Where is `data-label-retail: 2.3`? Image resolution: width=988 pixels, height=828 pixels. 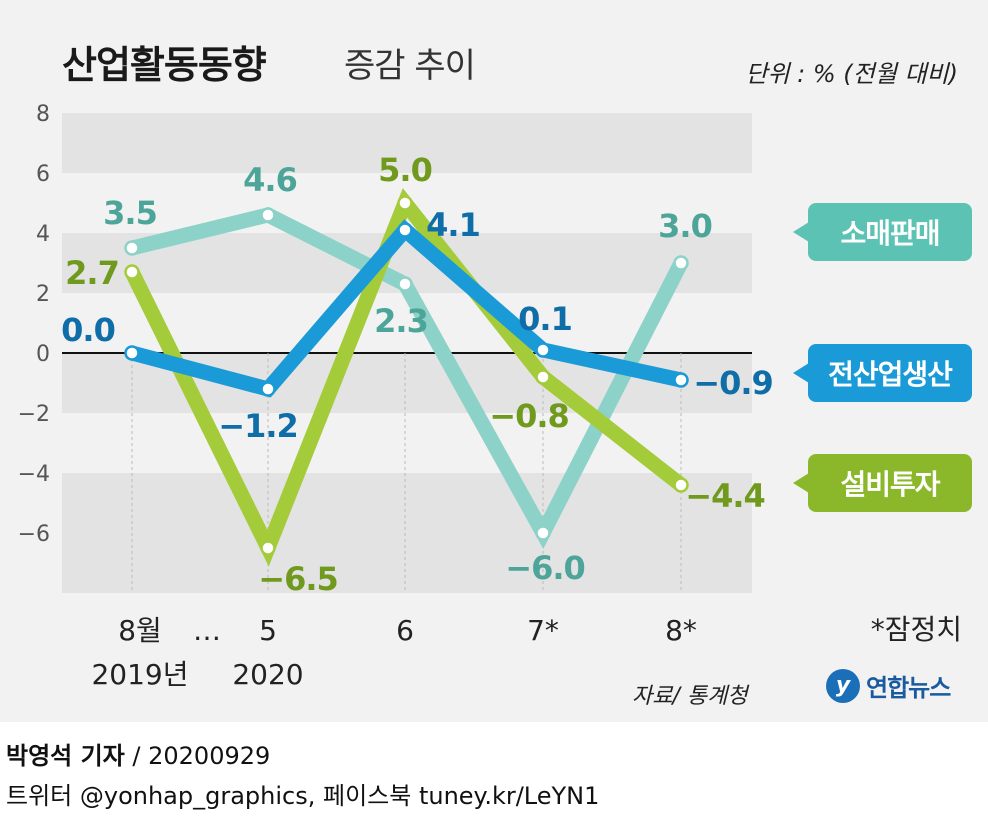 data-label-retail: 2.3 is located at coordinates (401, 321).